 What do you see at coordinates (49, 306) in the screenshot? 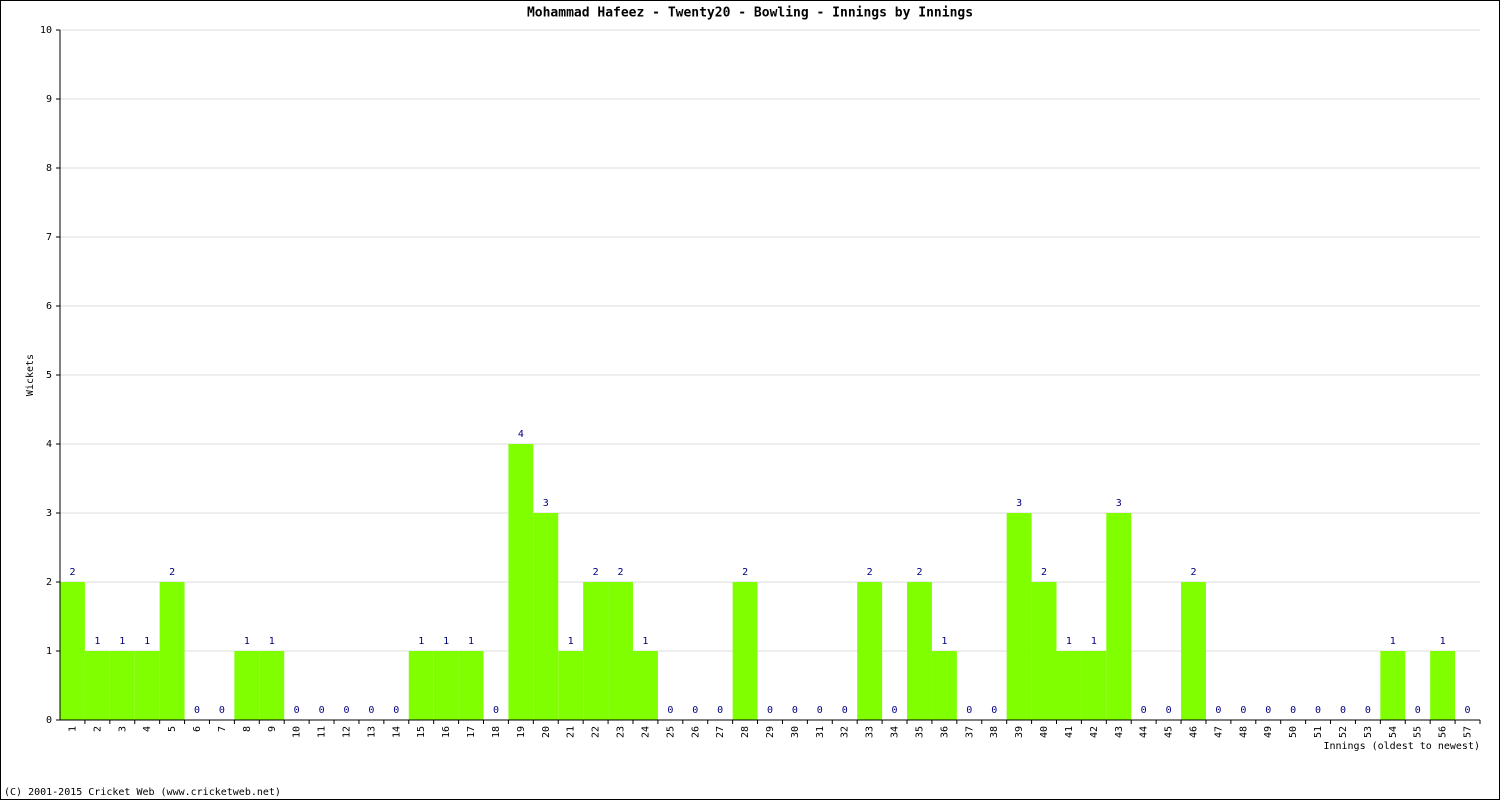
I see `y-tick-label: 6` at bounding box center [49, 306].